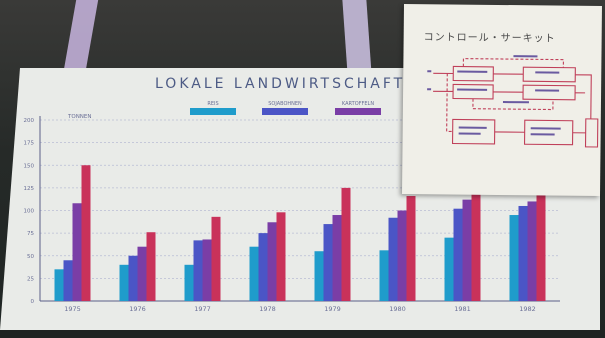  Describe the element at coordinates (29, 144) in the screenshot. I see `y-tick-label: 175` at that location.